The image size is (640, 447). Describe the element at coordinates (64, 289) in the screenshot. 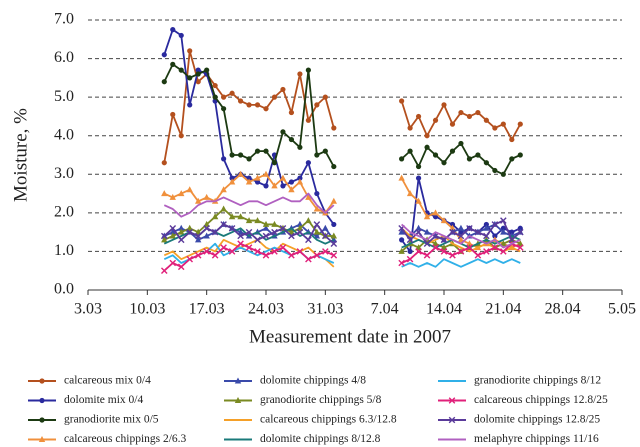

I see `y-tick-label: 0.0` at that location.